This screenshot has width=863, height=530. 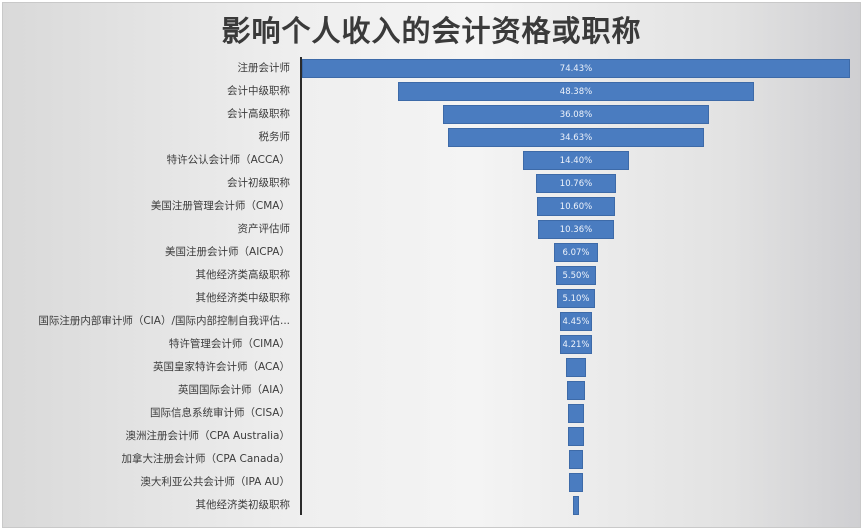 I want to click on funnel-bar: 36.08%, so click(x=576, y=114).